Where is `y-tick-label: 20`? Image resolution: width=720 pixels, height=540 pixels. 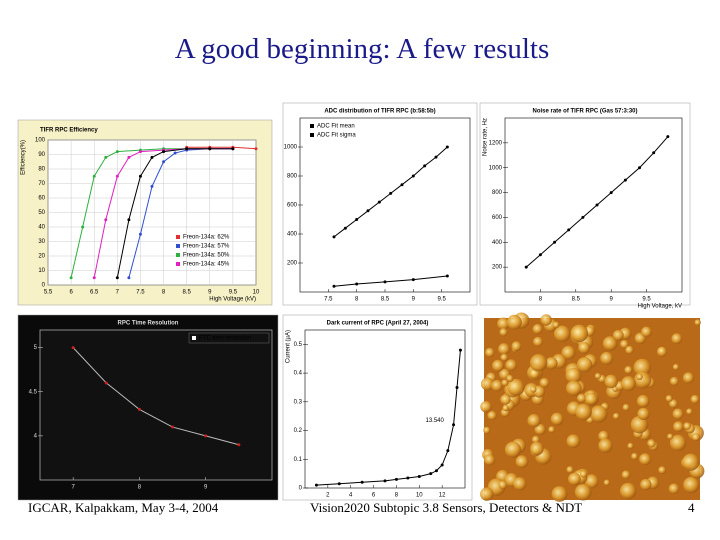
y-tick-label: 20 is located at coordinates (41, 257).